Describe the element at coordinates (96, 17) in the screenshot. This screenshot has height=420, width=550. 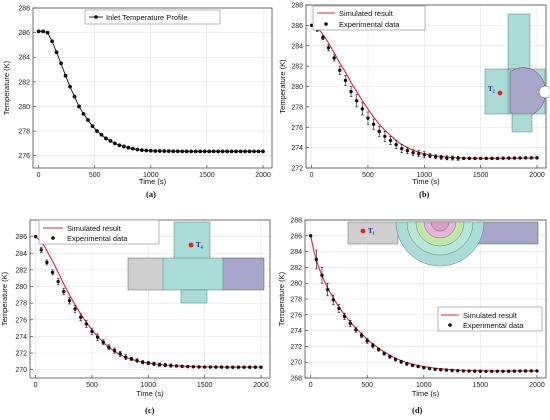
I see `legend-marker-a` at that location.